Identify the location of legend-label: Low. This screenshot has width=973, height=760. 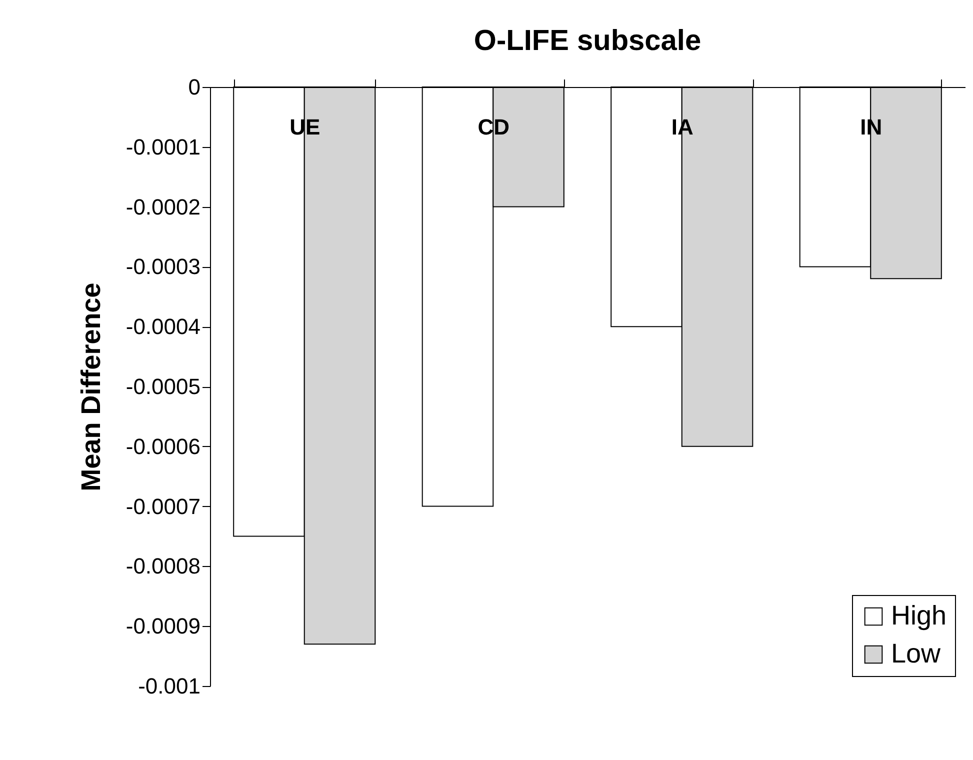
(916, 653).